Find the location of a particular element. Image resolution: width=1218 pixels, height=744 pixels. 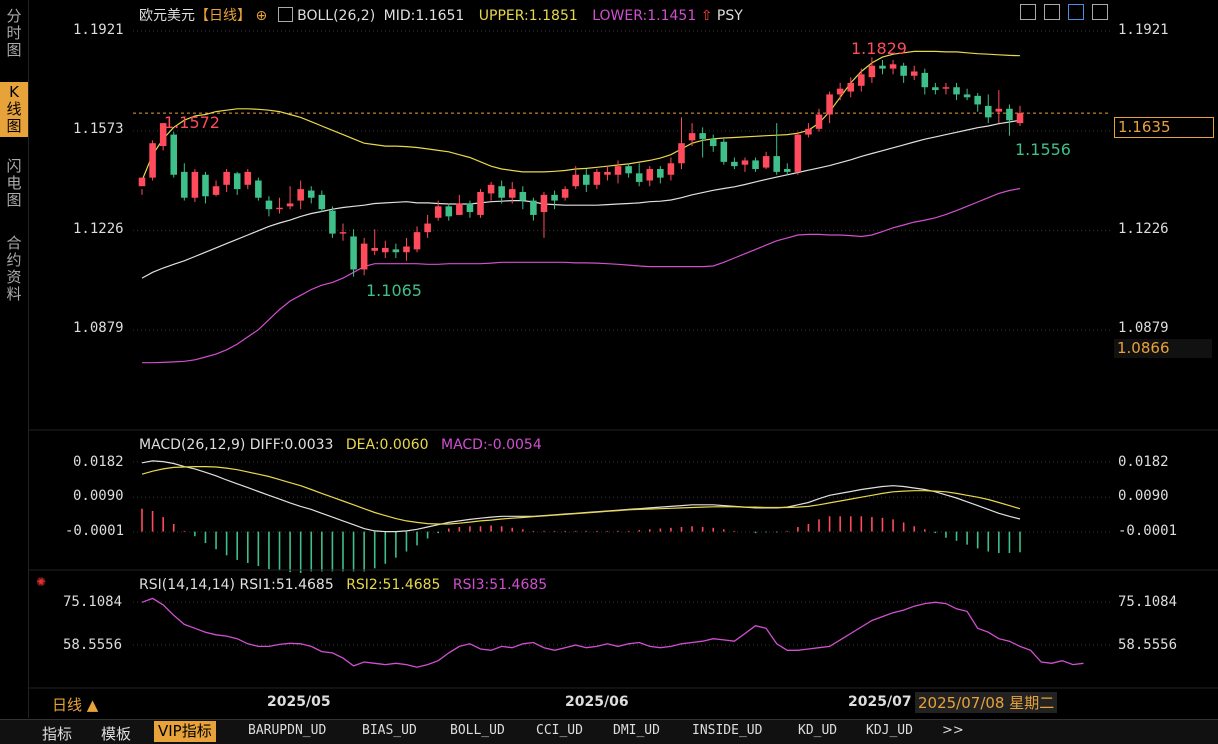

rsi1-value: RSI1:51.4685 is located at coordinates (286, 585).